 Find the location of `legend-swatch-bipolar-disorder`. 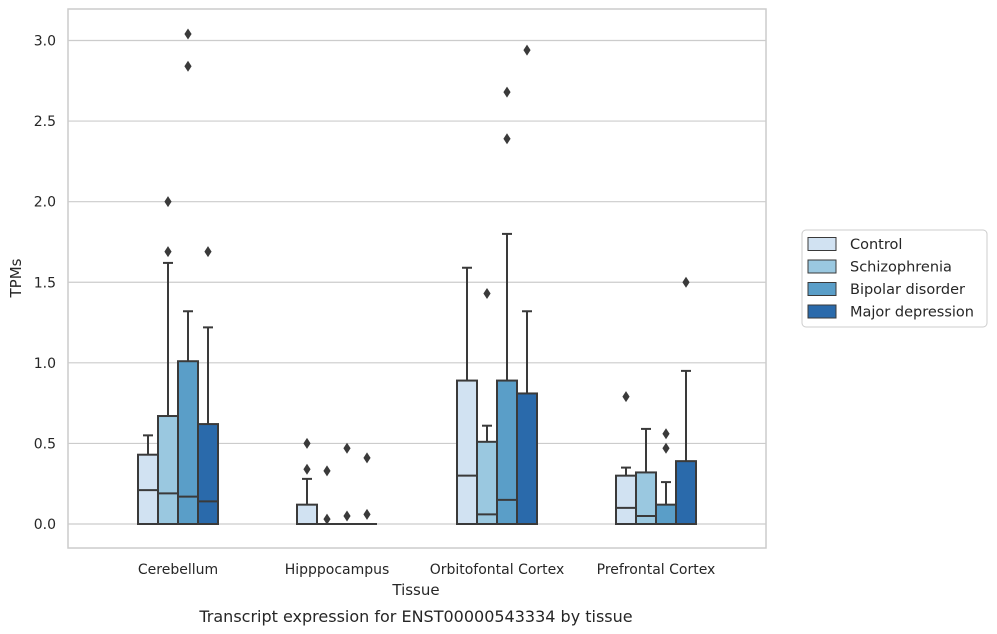

legend-swatch-bipolar-disorder is located at coordinates (822, 289).